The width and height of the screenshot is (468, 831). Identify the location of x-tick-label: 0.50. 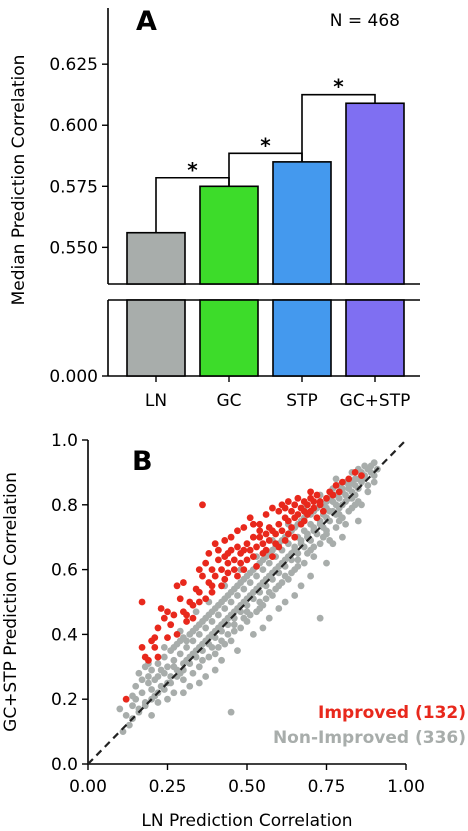
(247, 787).